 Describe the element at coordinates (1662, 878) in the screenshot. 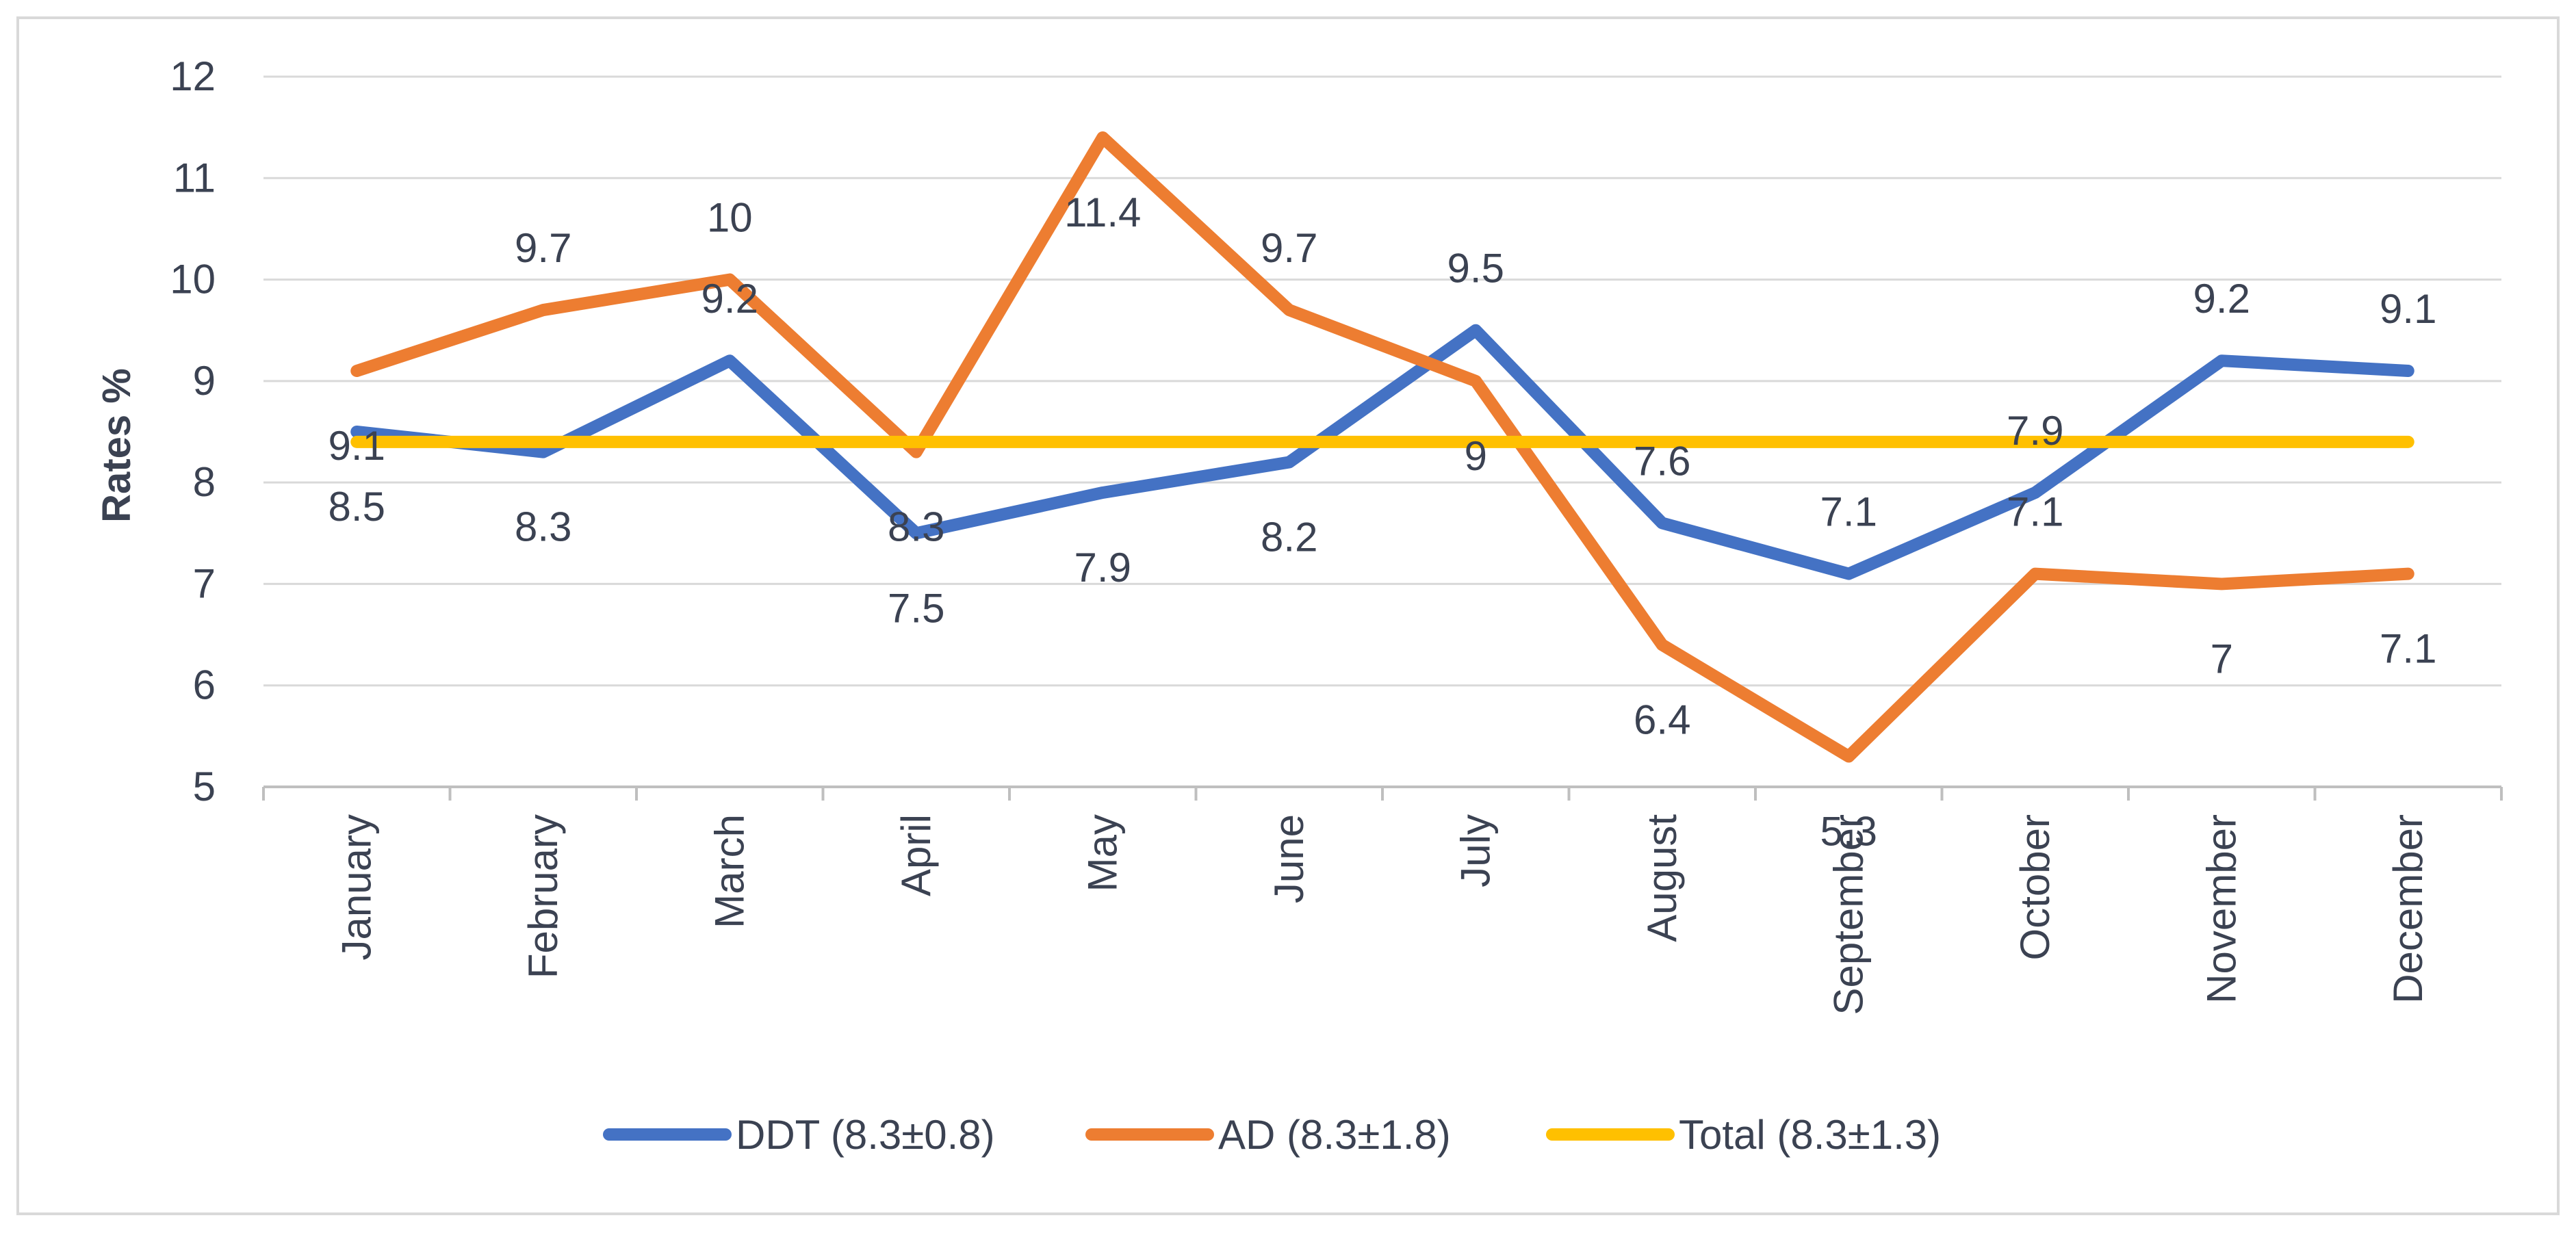

I see `x-tick-label: August` at that location.